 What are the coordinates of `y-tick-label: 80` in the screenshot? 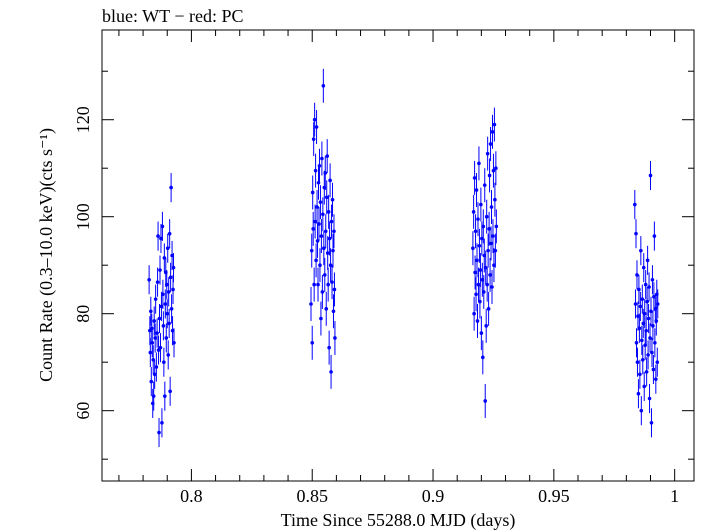 It's located at (83, 314).